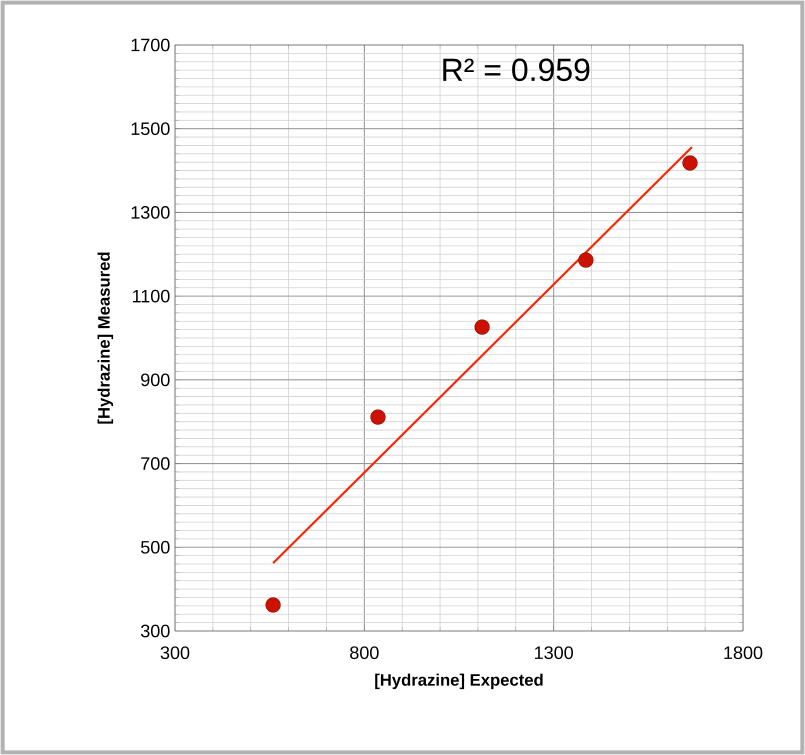 The height and width of the screenshot is (755, 805). Describe the element at coordinates (155, 379) in the screenshot. I see `y-tick-label: 900` at that location.